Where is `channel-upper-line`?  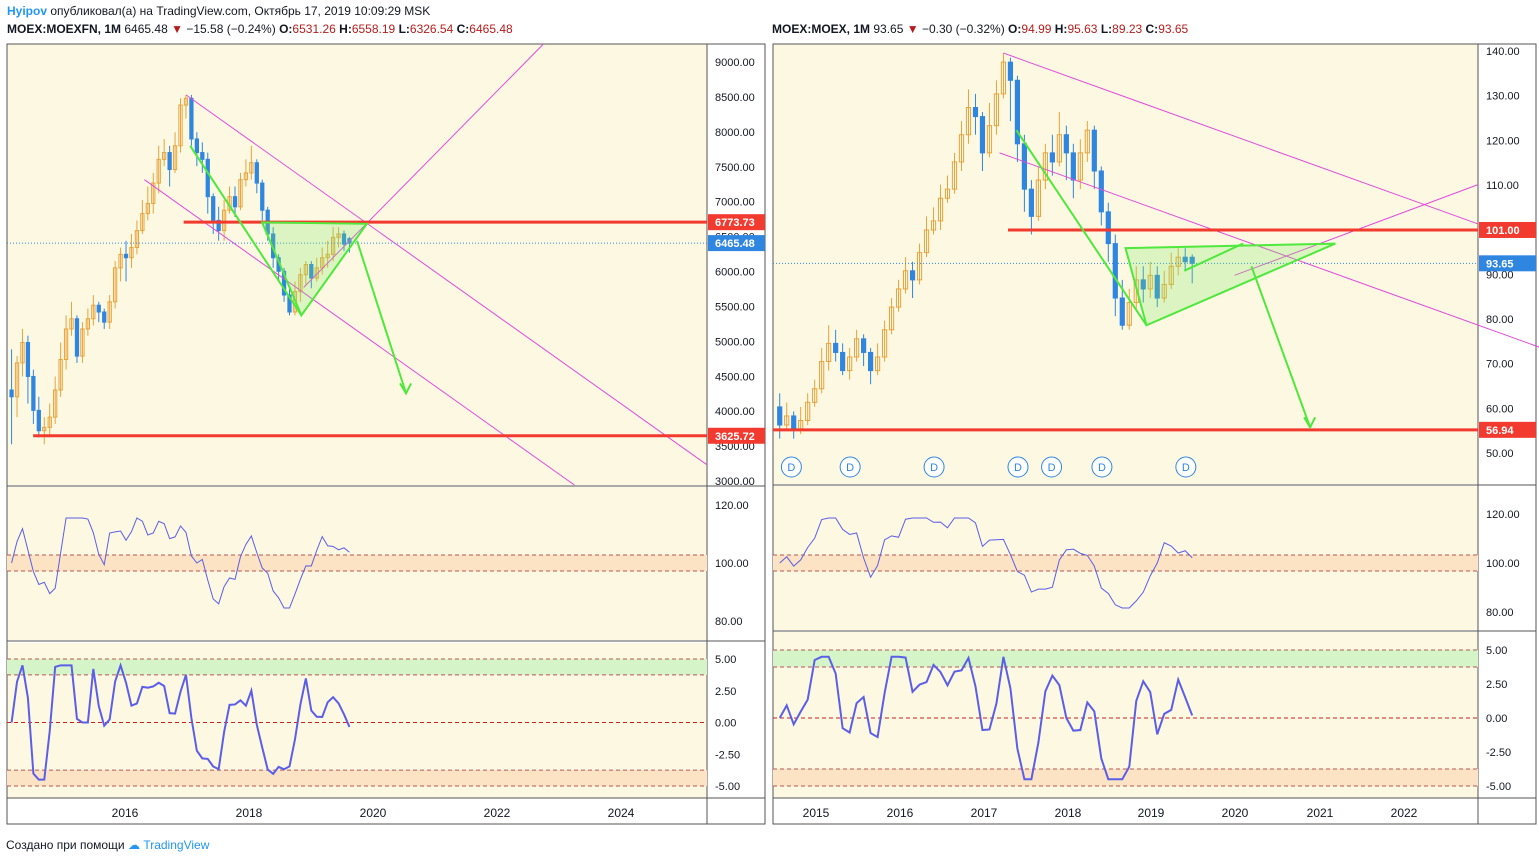 channel-upper-line is located at coordinates (1241, 138).